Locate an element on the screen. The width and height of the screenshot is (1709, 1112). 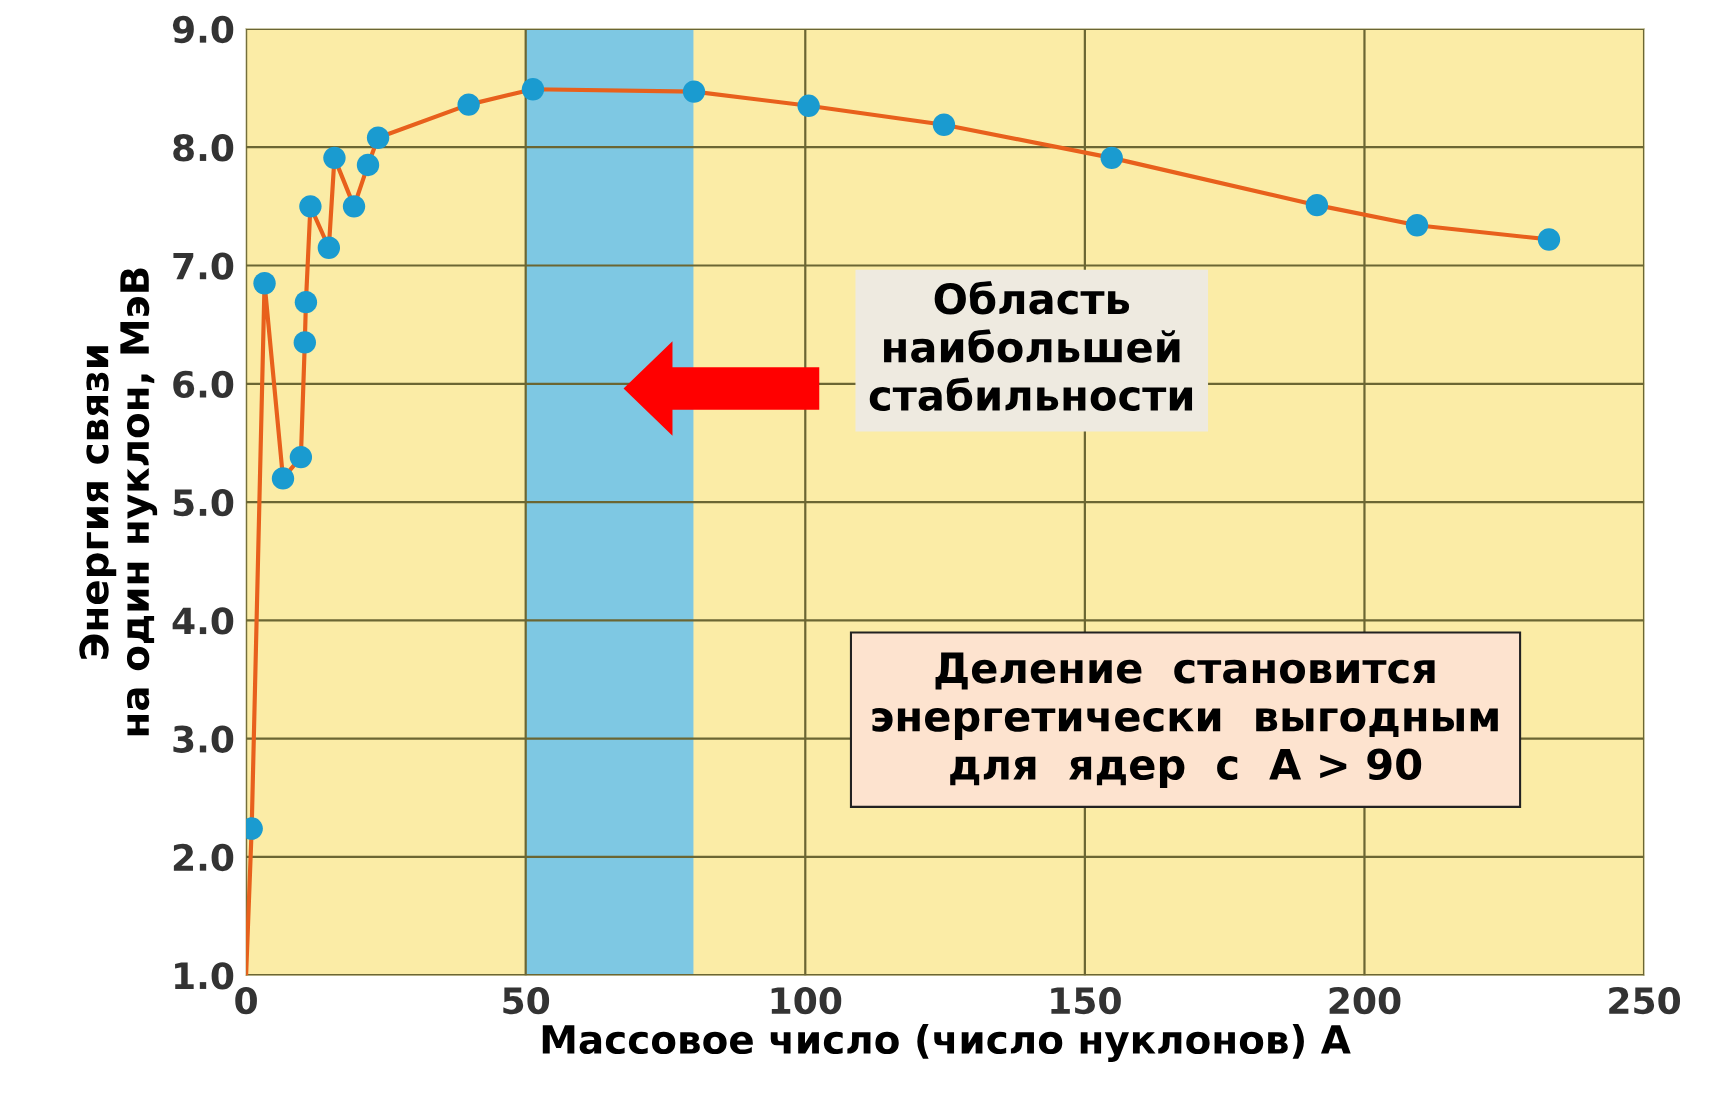
y-tick-label: 5.0 is located at coordinates (203, 502).